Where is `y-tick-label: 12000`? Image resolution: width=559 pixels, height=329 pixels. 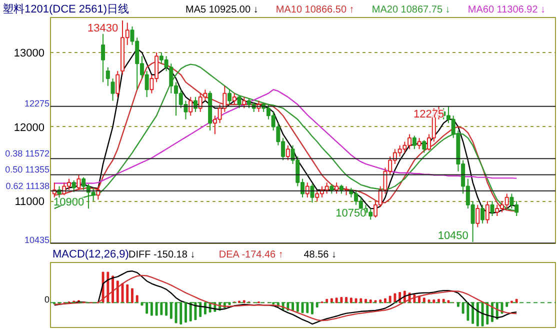
y-tick-label: 12000 is located at coordinates (29, 128).